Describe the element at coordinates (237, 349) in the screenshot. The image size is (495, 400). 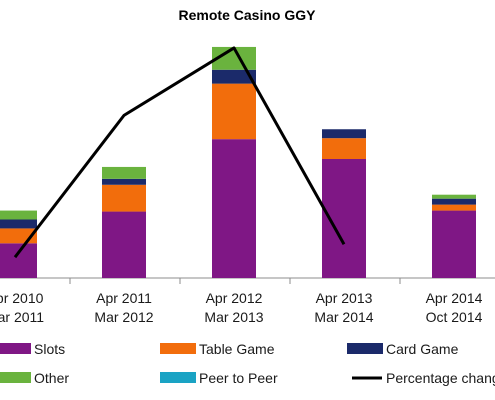
I see `legend-label: Table Game` at that location.